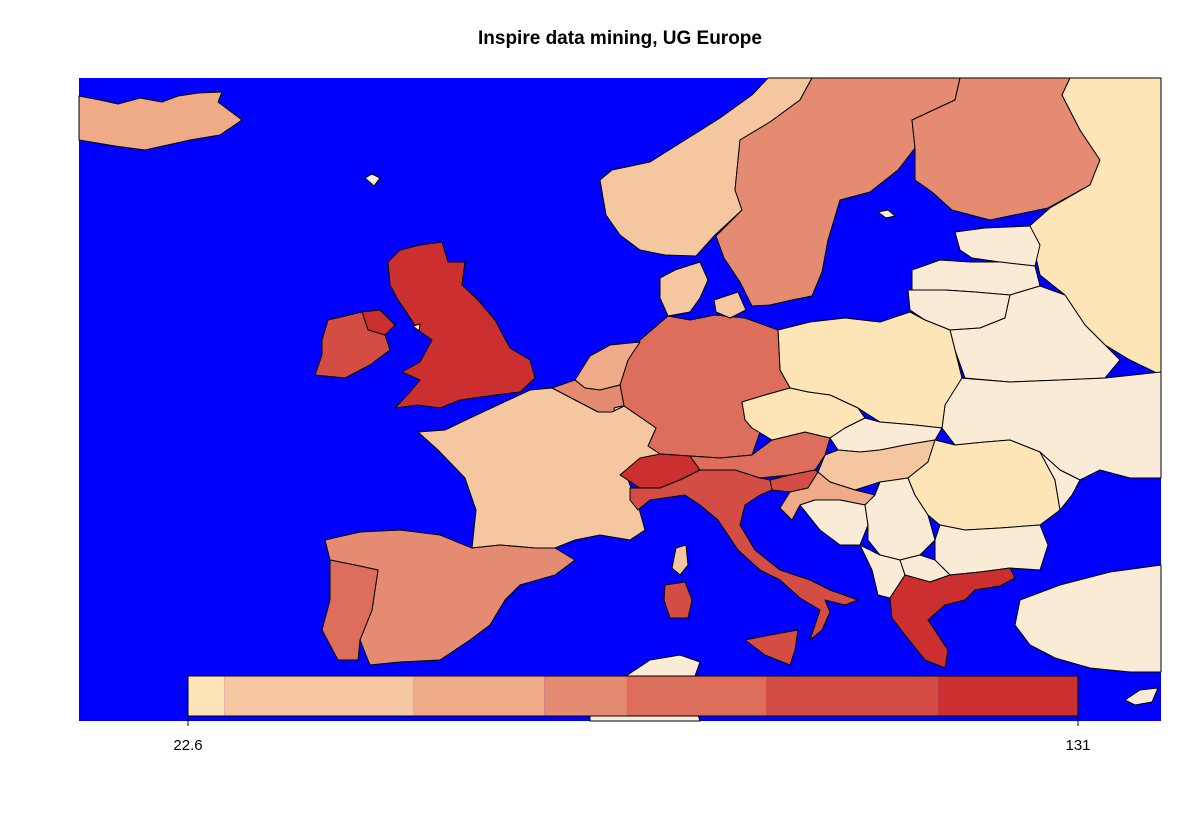 The image size is (1200, 819). Describe the element at coordinates (684, 289) in the screenshot. I see `region-denmark` at that location.